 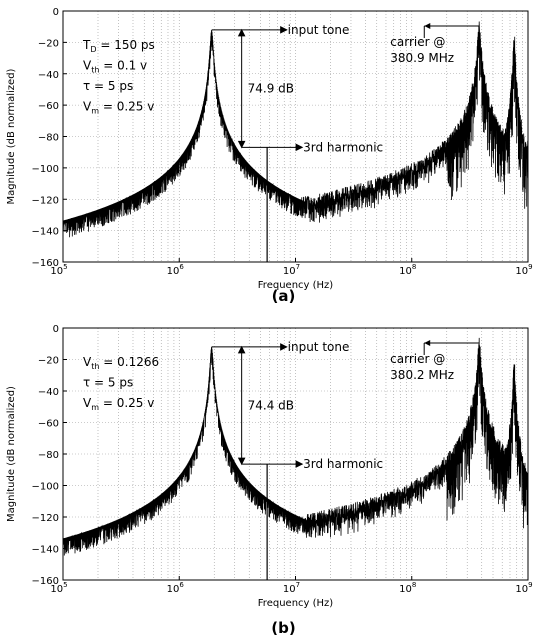 I want to click on param-text: TD = 150 ps, so click(x=118, y=46).